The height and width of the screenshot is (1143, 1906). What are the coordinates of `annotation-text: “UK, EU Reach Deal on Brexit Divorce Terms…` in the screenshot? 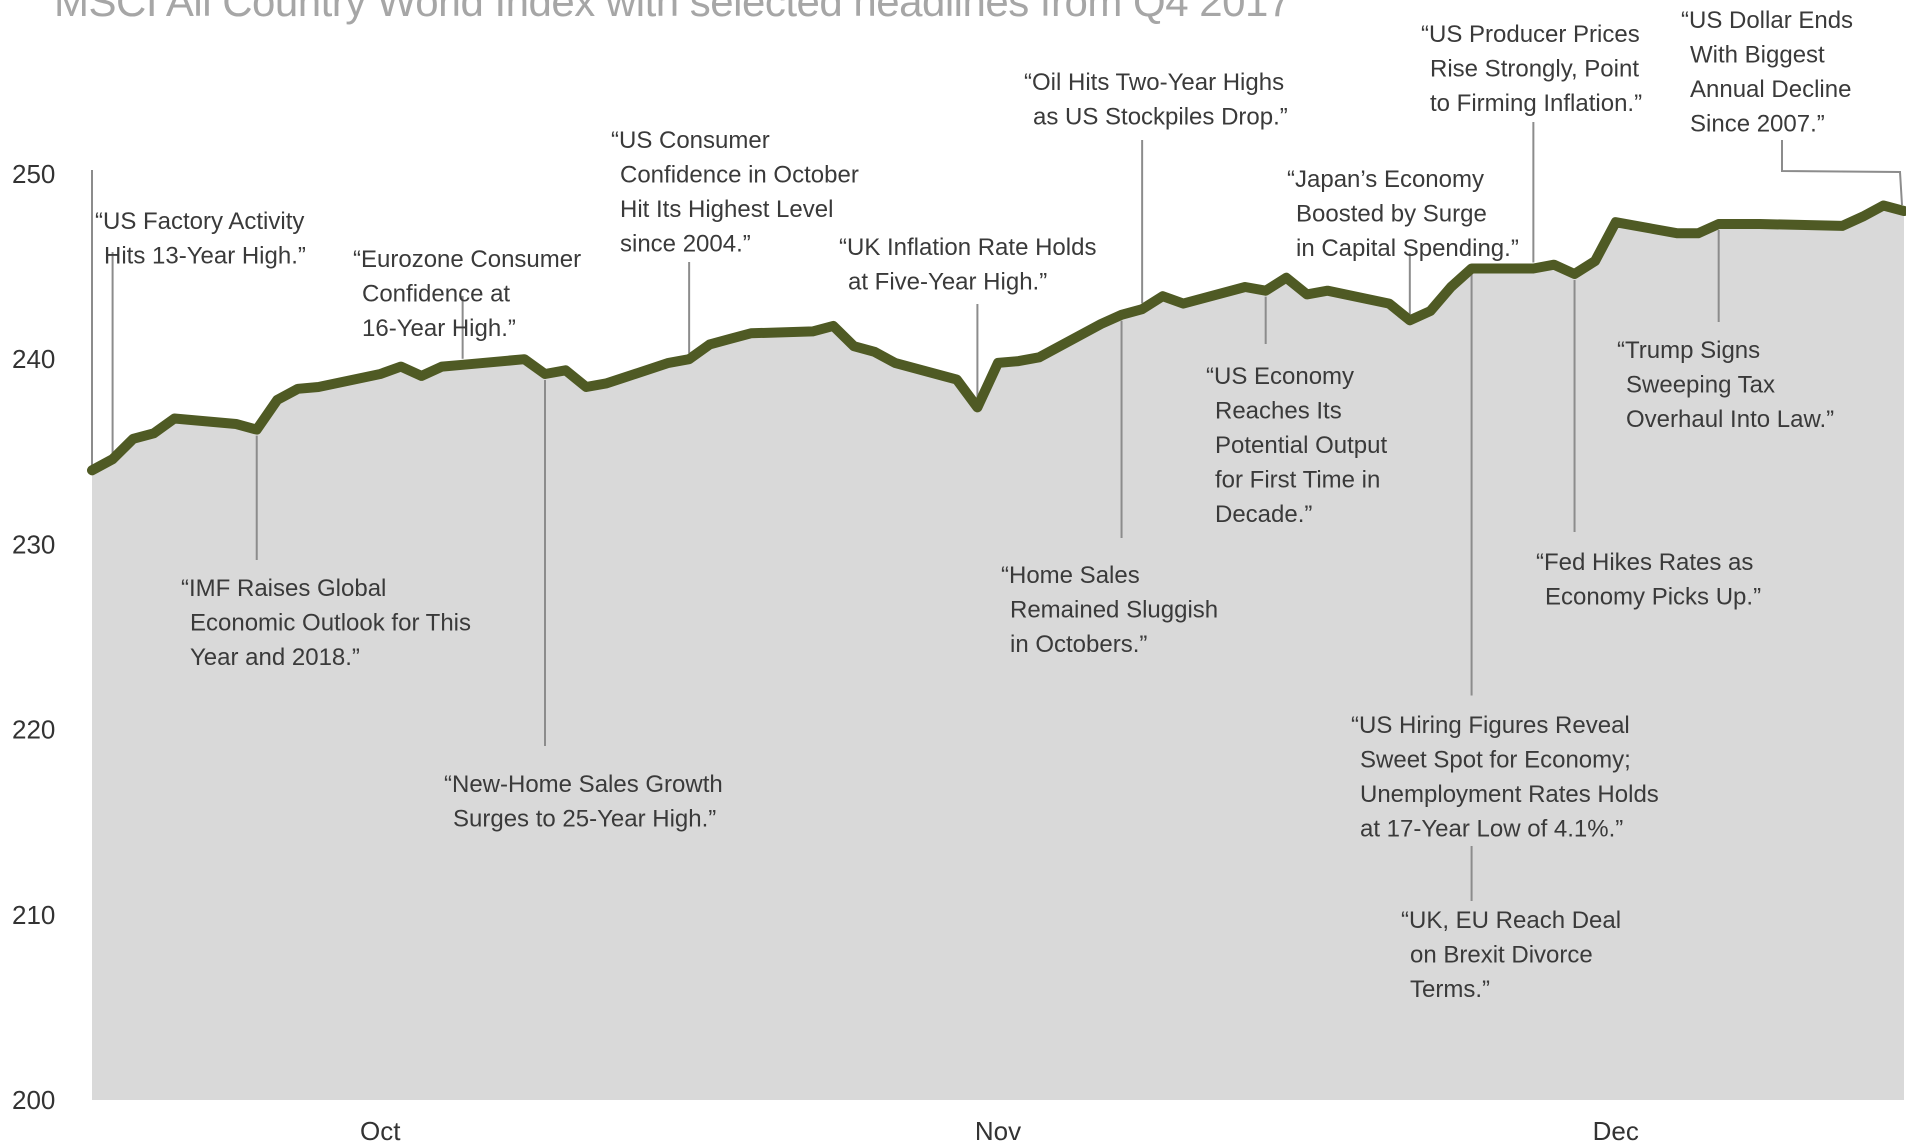 It's located at (1511, 955).